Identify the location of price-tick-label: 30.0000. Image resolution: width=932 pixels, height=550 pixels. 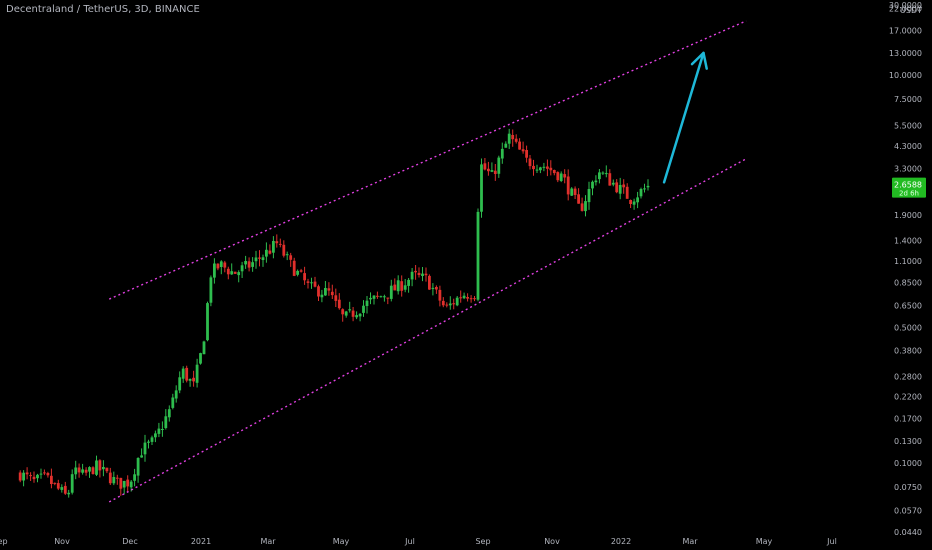
(905, 5).